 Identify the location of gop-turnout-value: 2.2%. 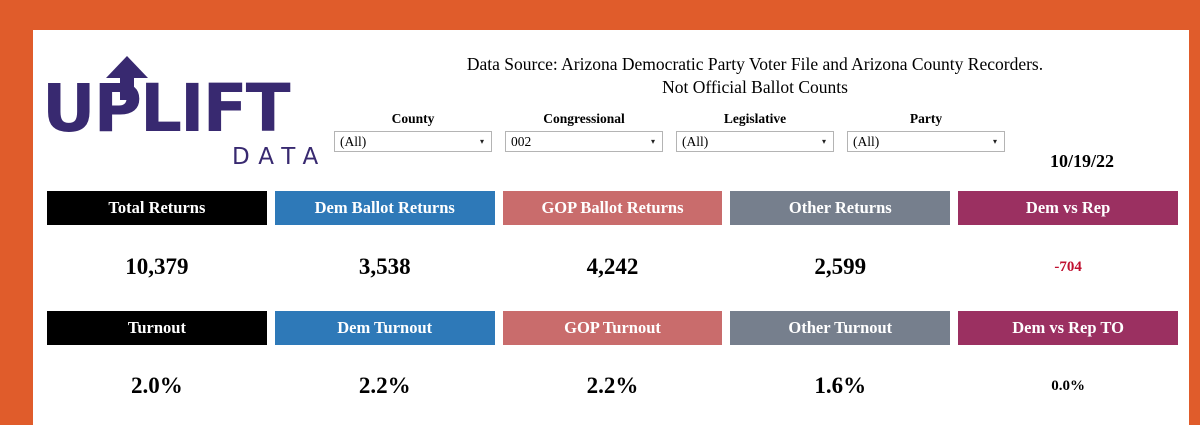
(612, 385).